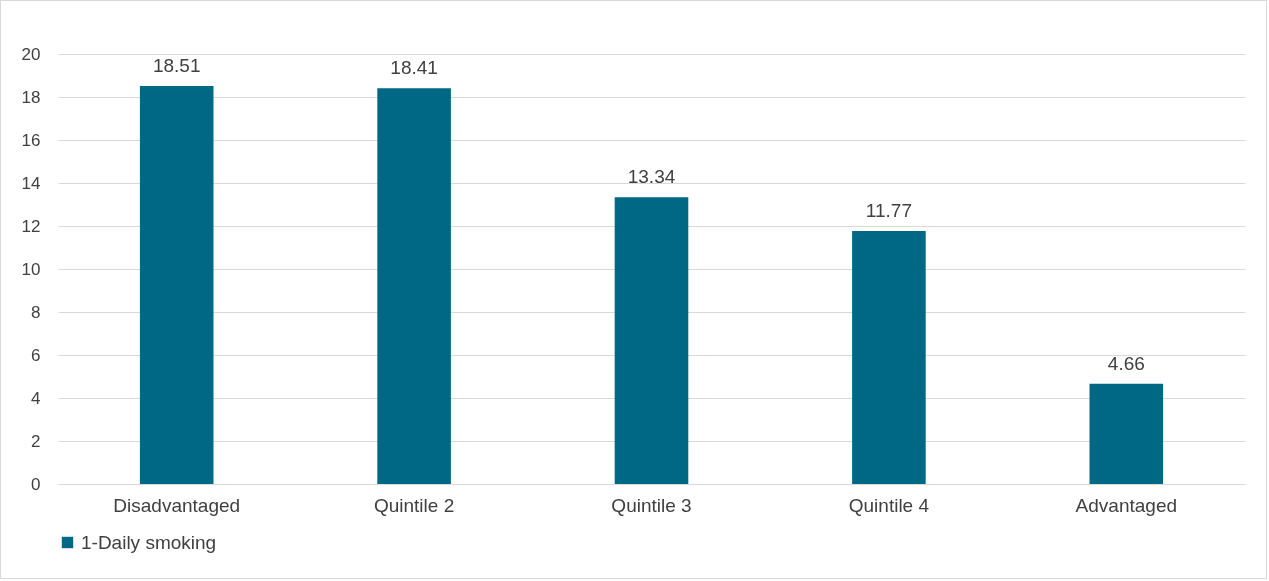 Image resolution: width=1269 pixels, height=581 pixels. Describe the element at coordinates (36, 355) in the screenshot. I see `y-tick-label: 6` at that location.